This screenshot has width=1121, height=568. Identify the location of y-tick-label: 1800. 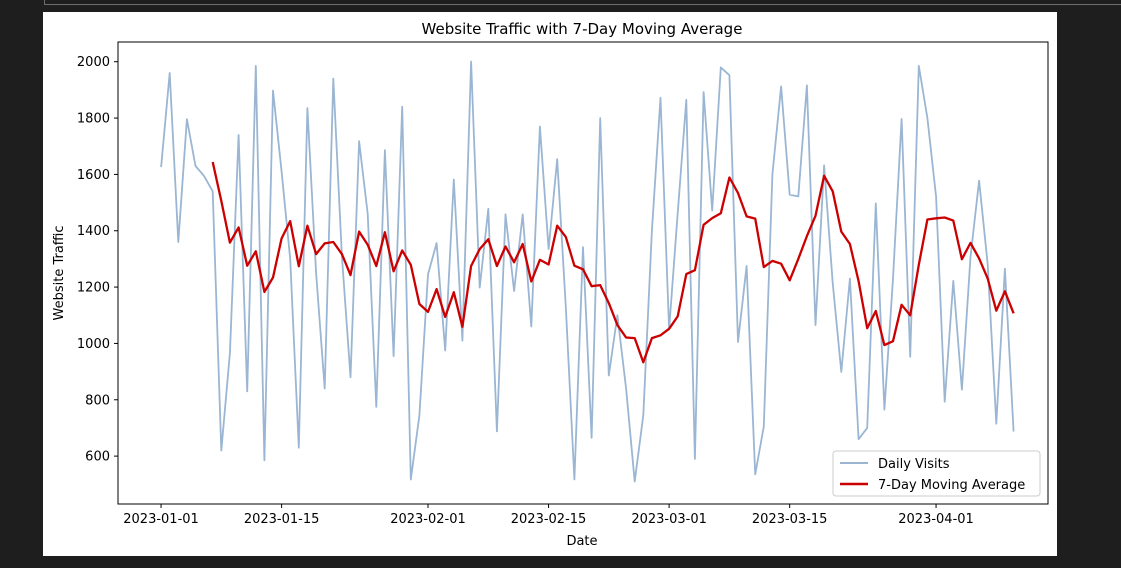
(93, 119).